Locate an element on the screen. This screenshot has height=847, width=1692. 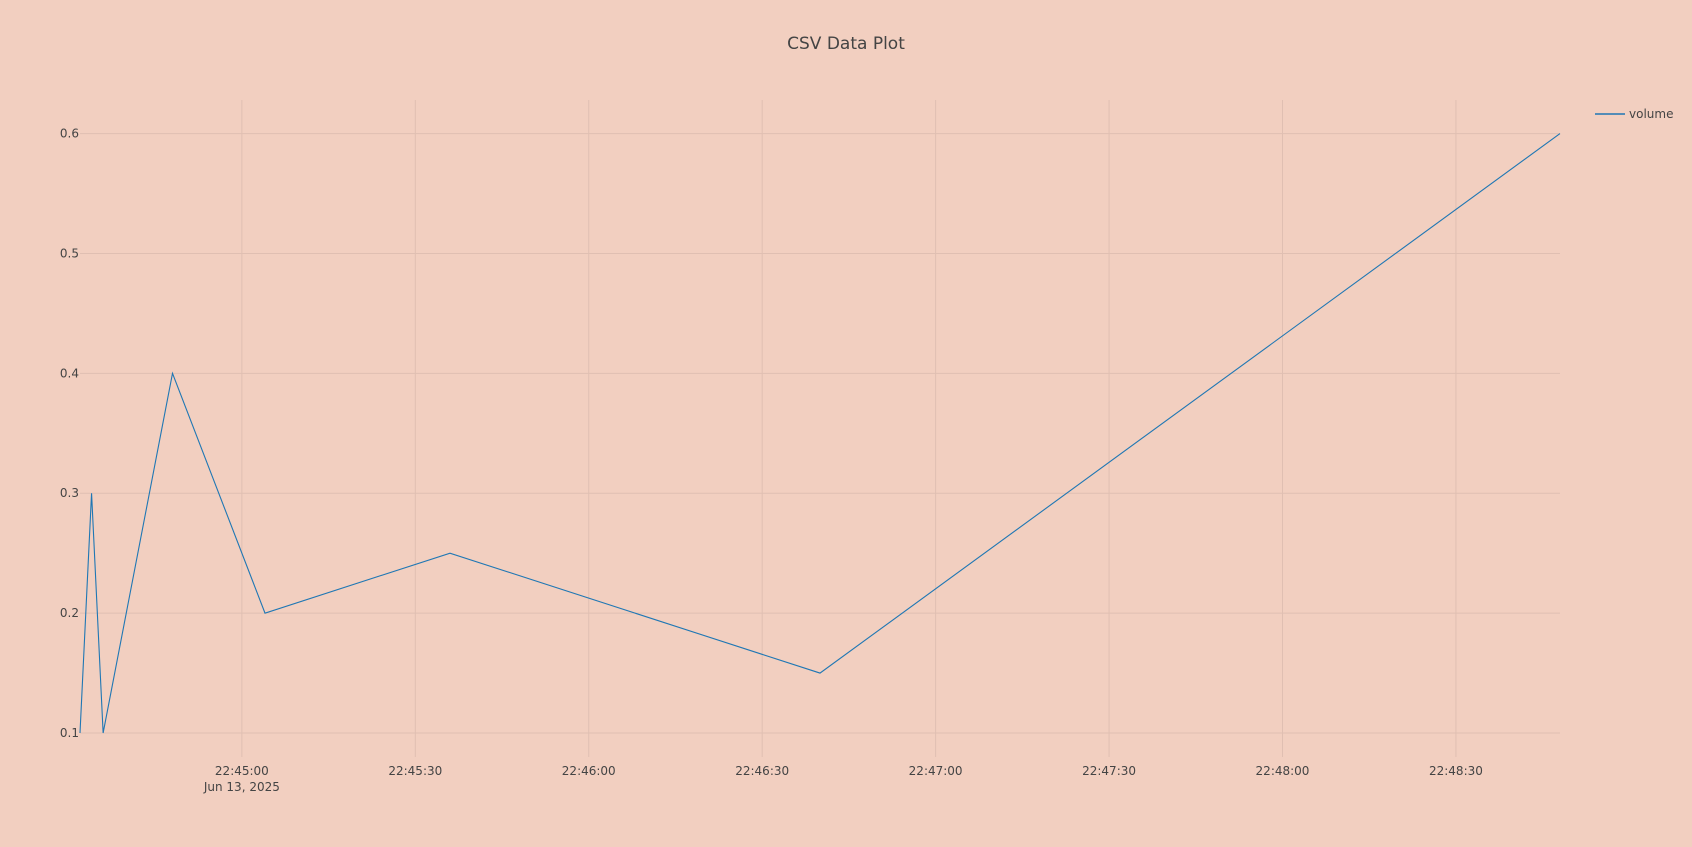
x-tick-label: 22:48:00 is located at coordinates (1283, 771).